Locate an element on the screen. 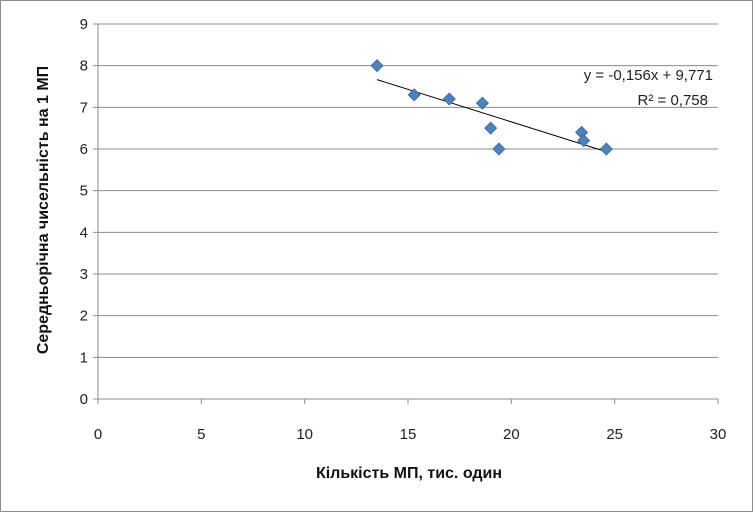 This screenshot has width=753, height=512. y-tick-label: 9 is located at coordinates (84, 24).